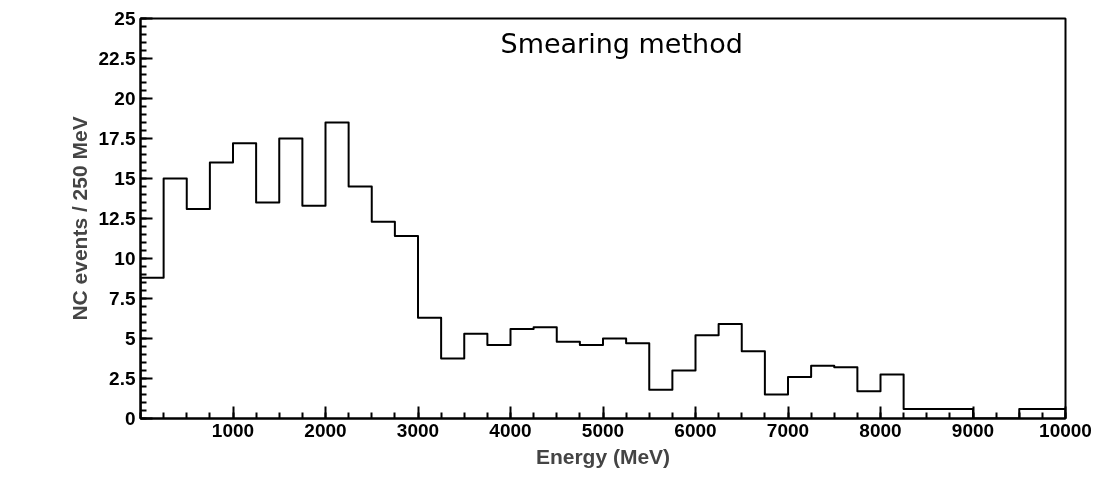 This screenshot has height=491, width=1111. I want to click on x-tick-label: 3000, so click(418, 430).